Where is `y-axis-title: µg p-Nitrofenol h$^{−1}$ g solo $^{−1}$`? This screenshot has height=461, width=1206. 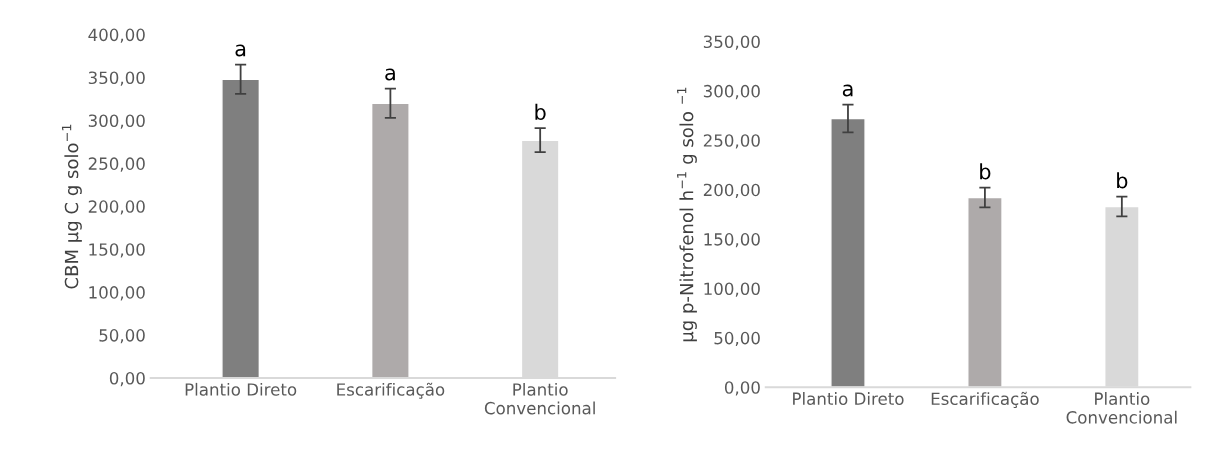 y-axis-title: µg p-Nitrofenol h$^{−1}$ g solo $^{−1}$ is located at coordinates (687, 214).